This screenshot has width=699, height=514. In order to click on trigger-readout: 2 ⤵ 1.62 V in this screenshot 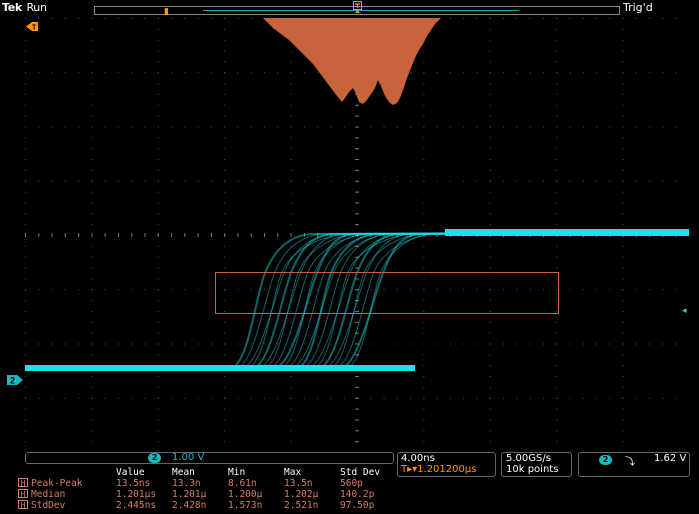, I will do `click(634, 464)`.